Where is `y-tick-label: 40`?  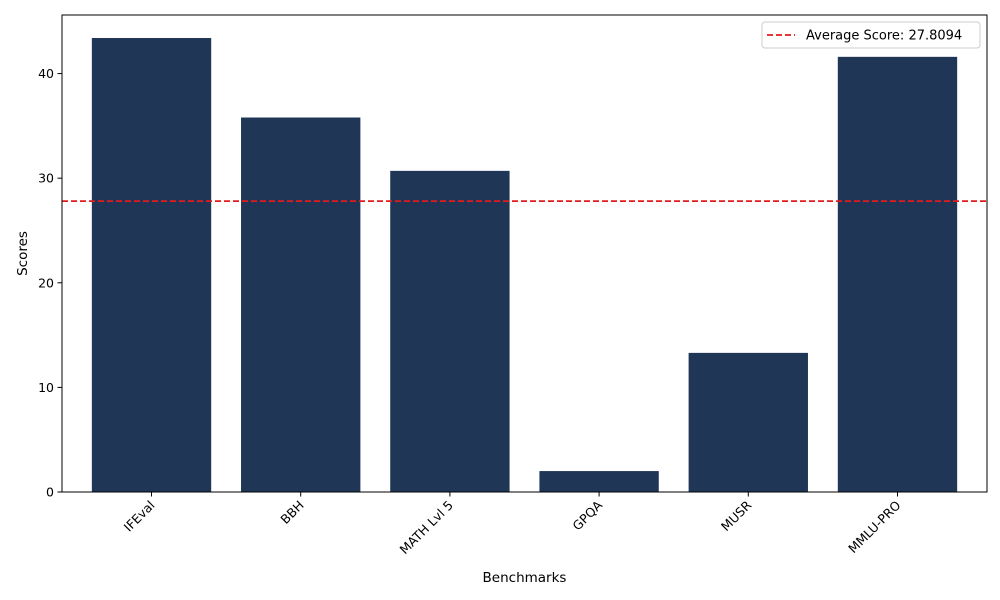 y-tick-label: 40 is located at coordinates (46, 73).